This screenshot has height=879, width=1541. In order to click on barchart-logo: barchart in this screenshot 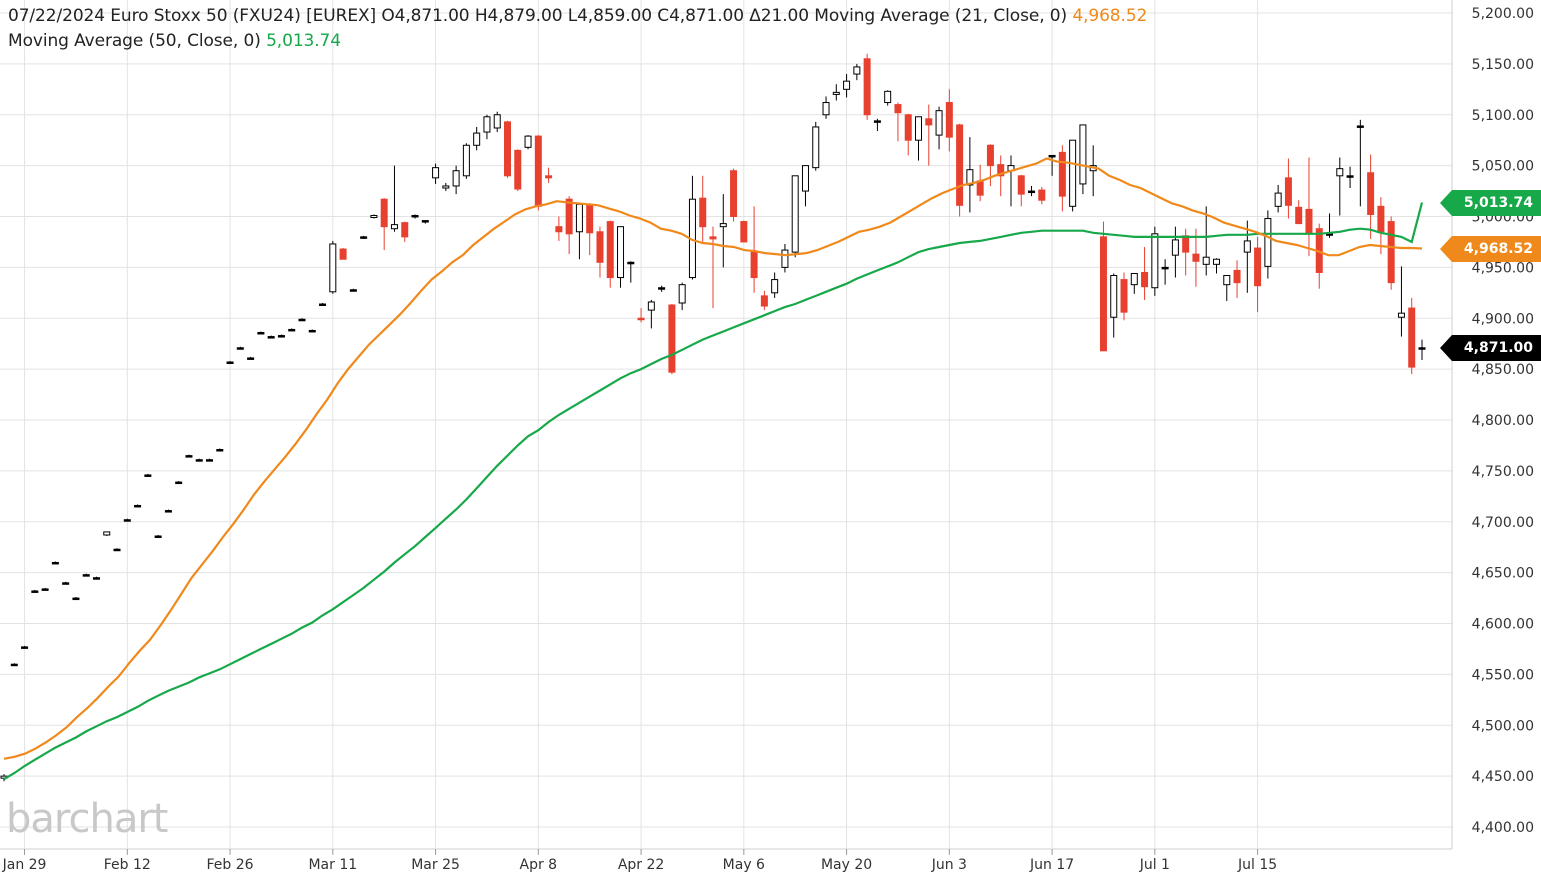, I will do `click(87, 819)`.